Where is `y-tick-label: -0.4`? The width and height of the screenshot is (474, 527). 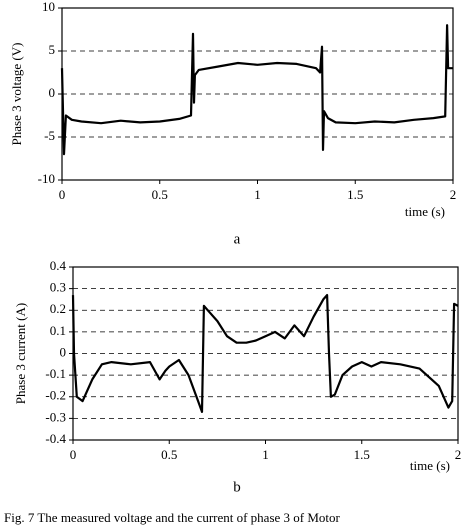 y-tick-label: -0.4 is located at coordinates (55, 438).